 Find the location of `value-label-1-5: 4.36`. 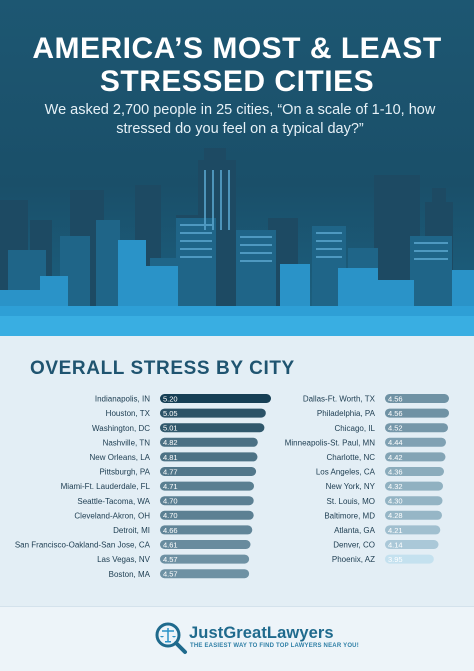

value-label-1-5: 4.36 is located at coordinates (395, 471).